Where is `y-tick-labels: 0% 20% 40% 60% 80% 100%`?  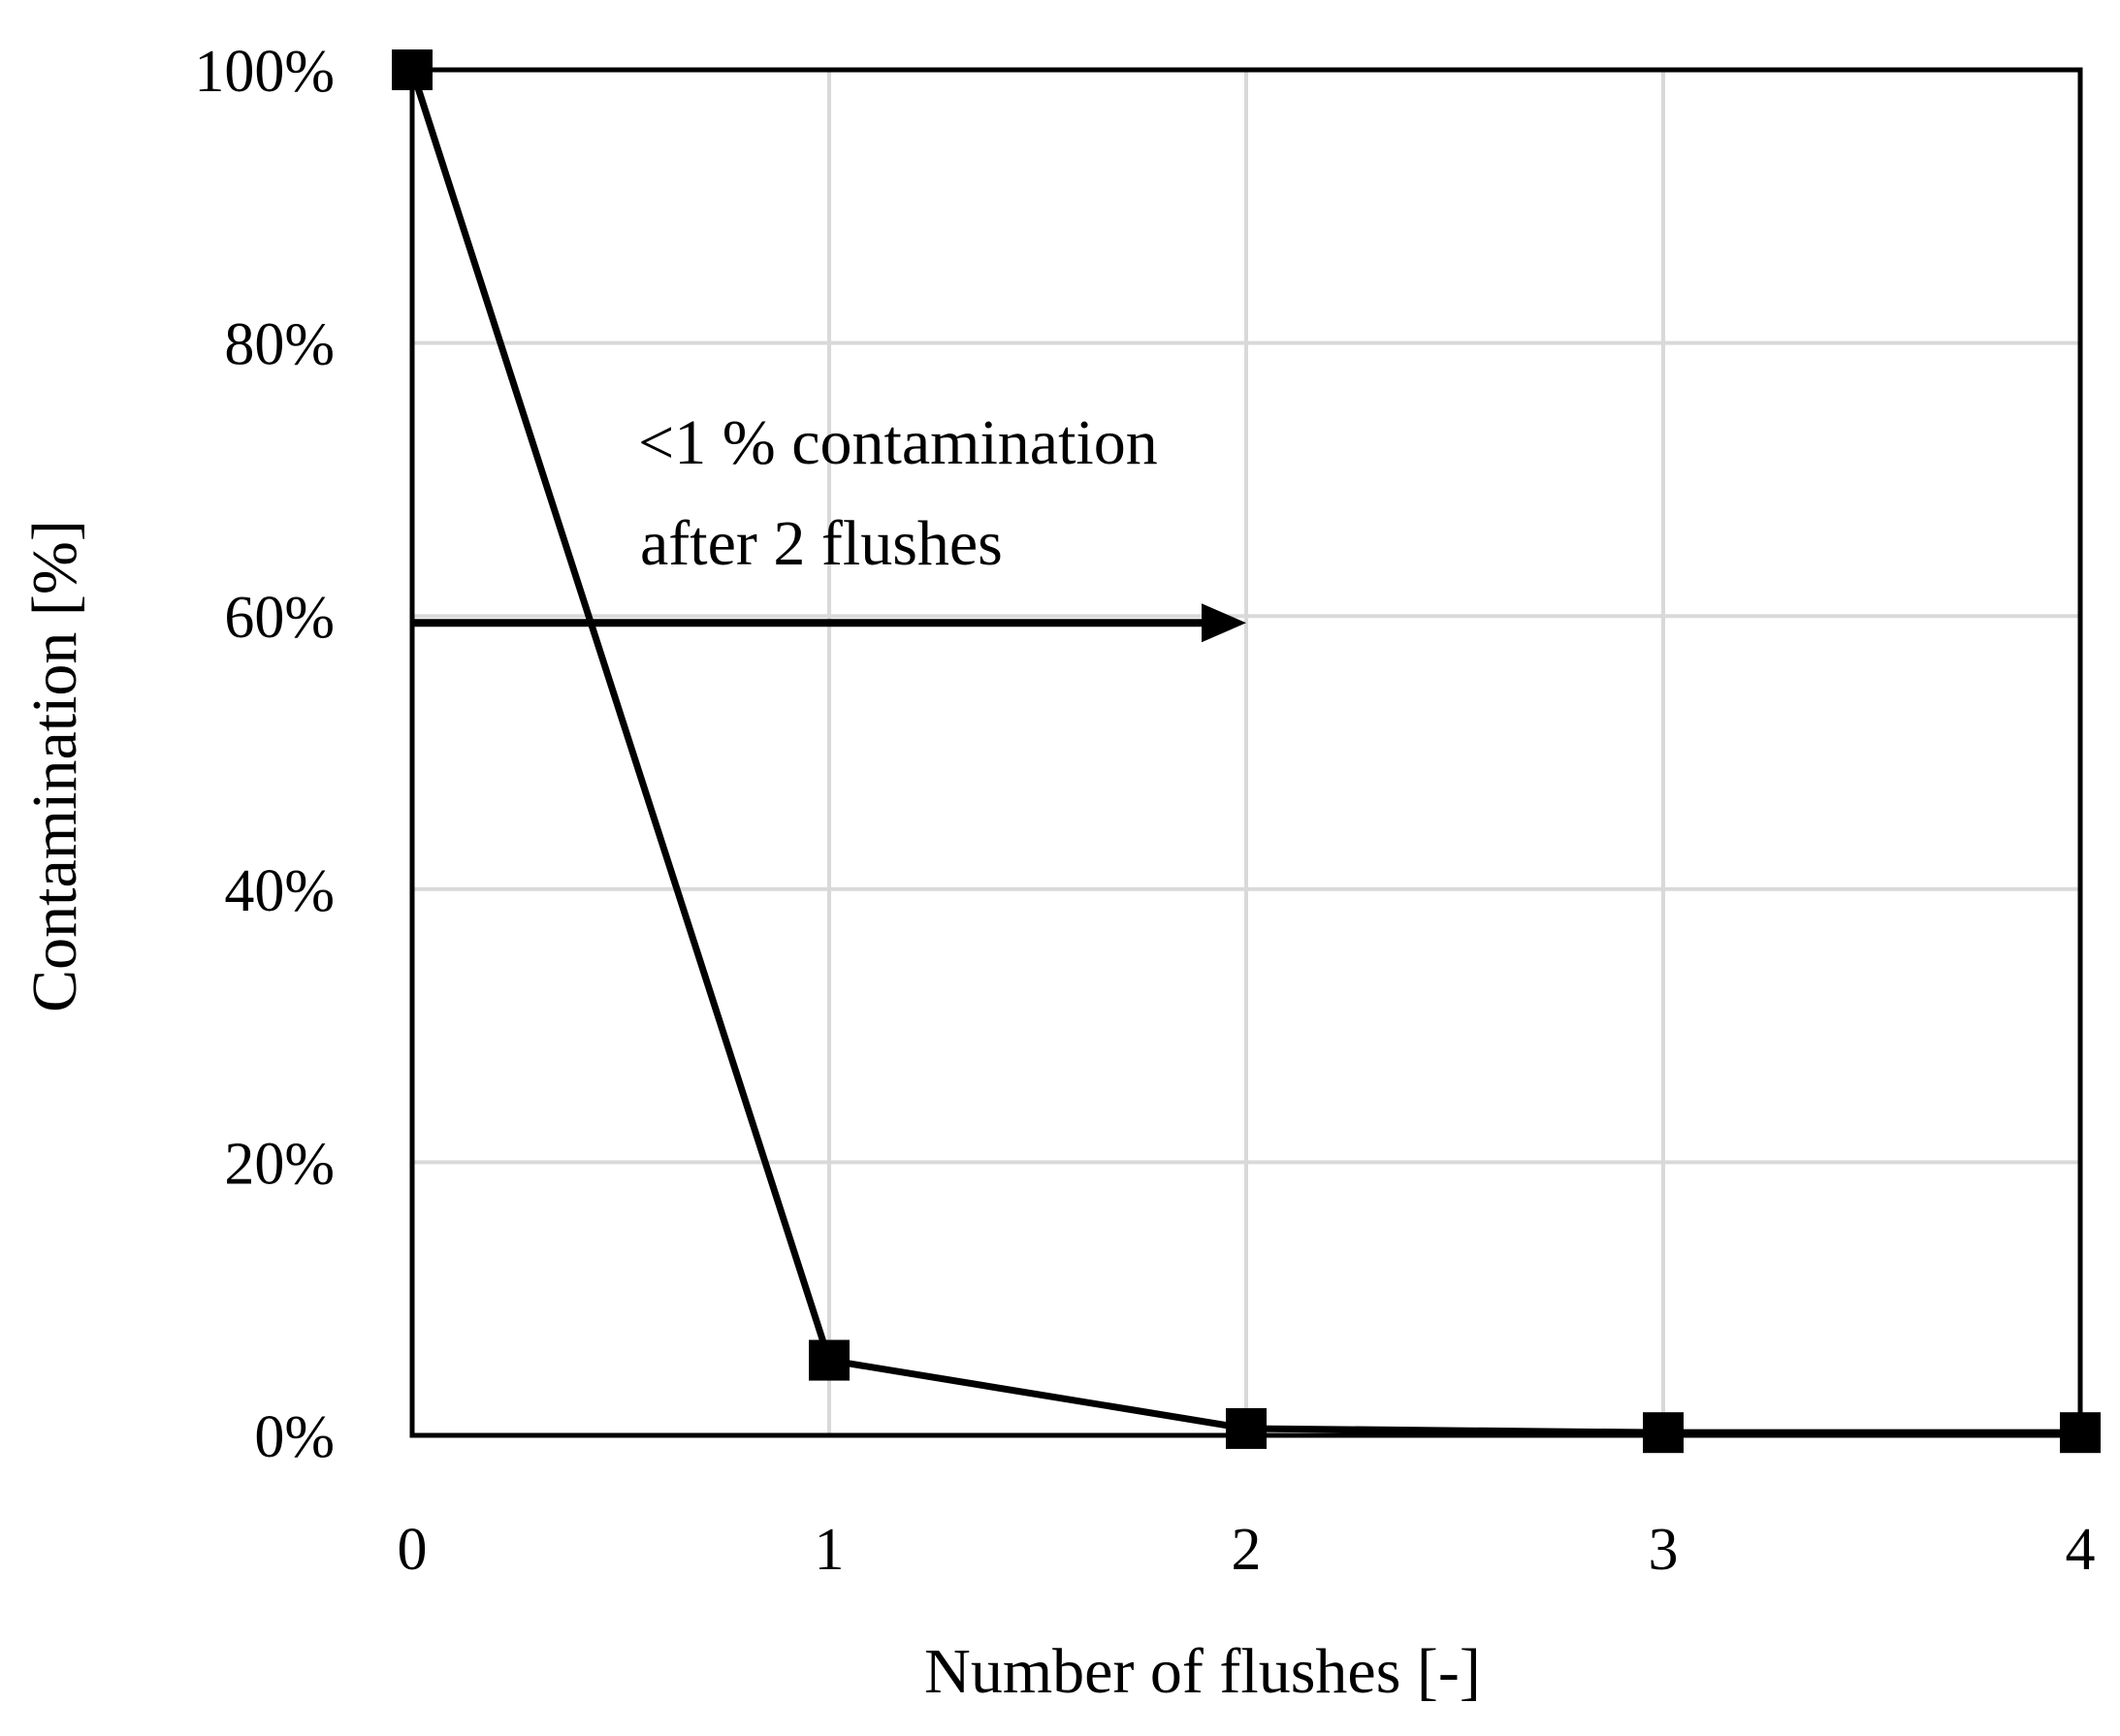
y-tick-labels: 0% 20% 40% 60% 80% 100% is located at coordinates (264, 754).